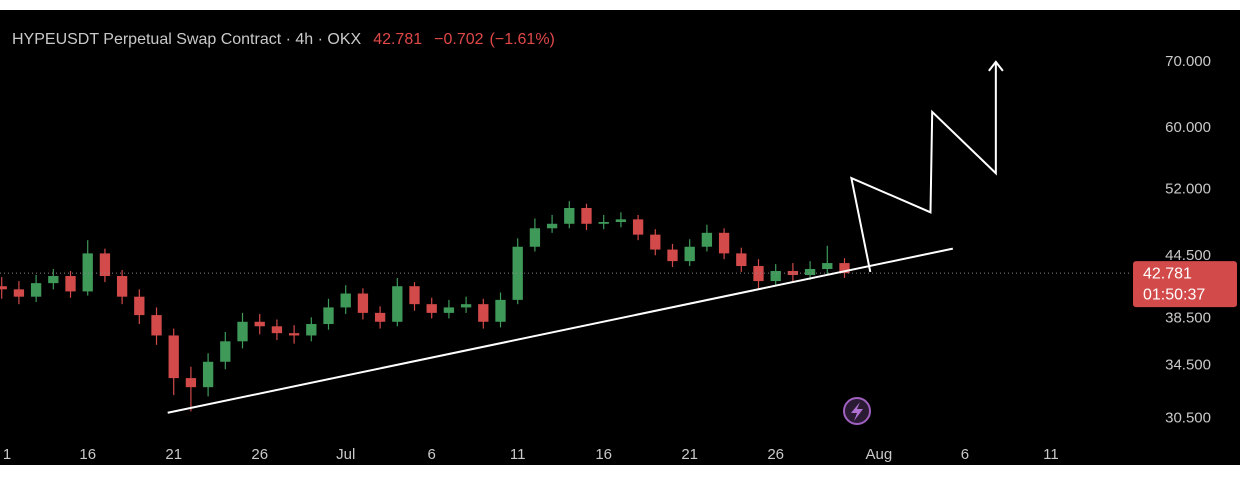 This screenshot has width=1249, height=479. Describe the element at coordinates (1188, 364) in the screenshot. I see `y-tick-label: 34.500` at that location.